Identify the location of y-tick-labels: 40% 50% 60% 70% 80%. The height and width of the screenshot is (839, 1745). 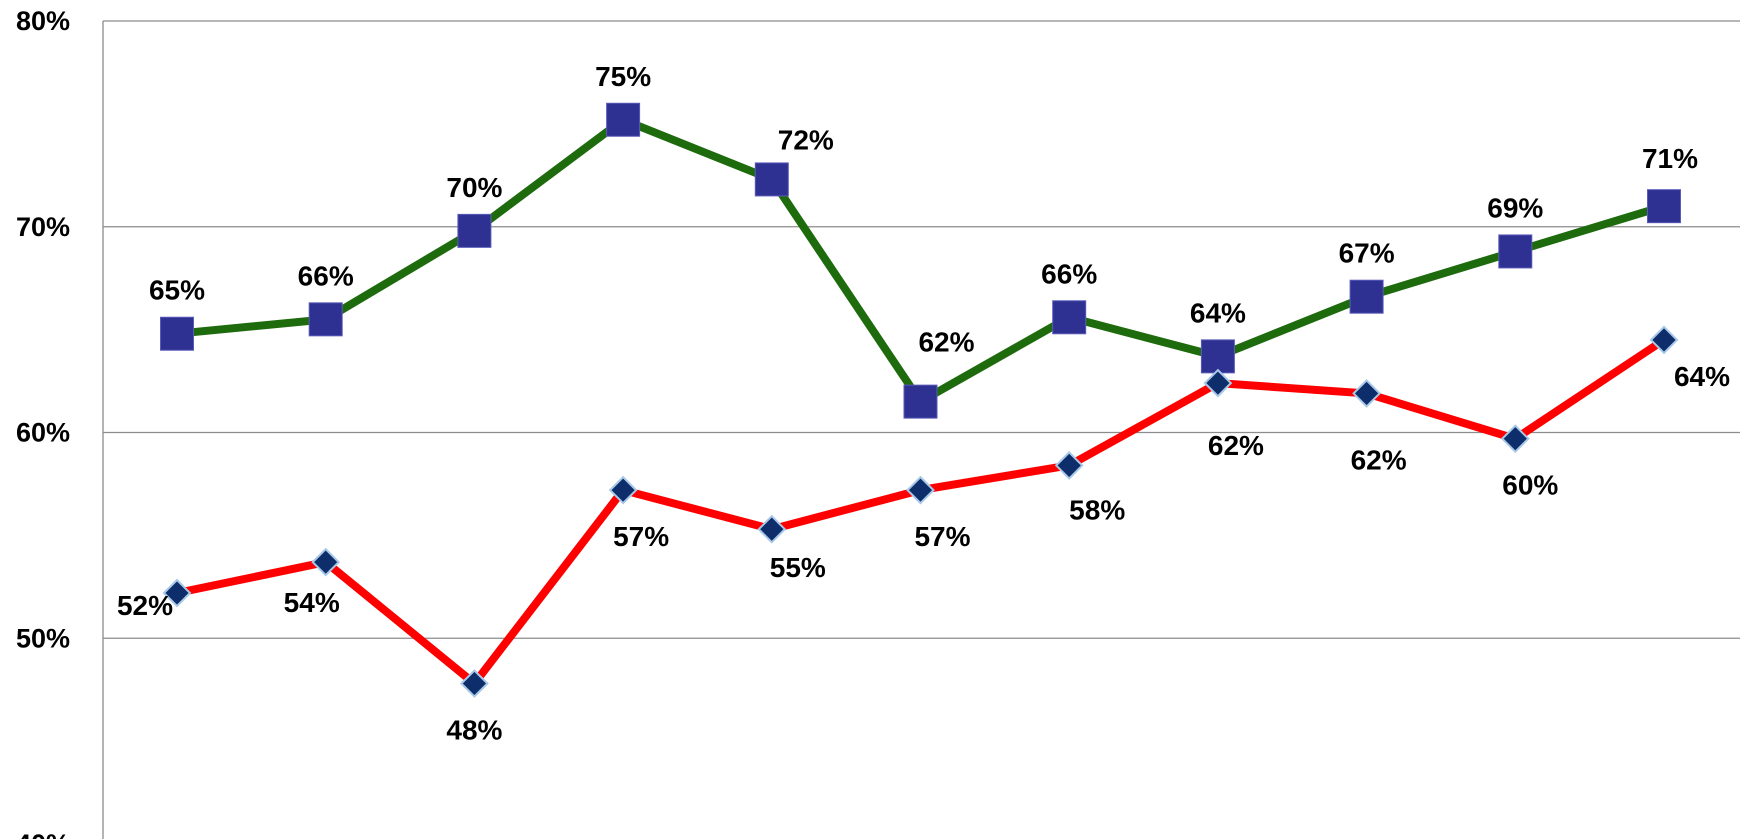
(43, 422).